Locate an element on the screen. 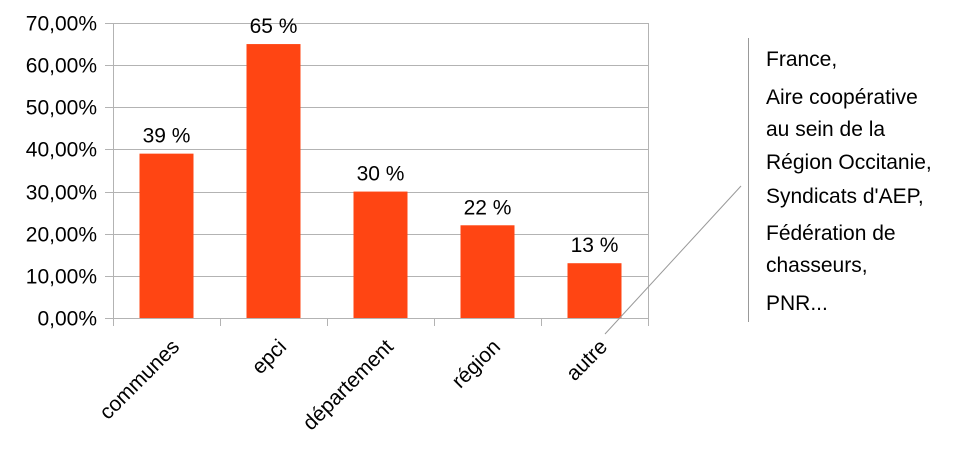 The width and height of the screenshot is (976, 451). data-label: 22 % is located at coordinates (488, 207).